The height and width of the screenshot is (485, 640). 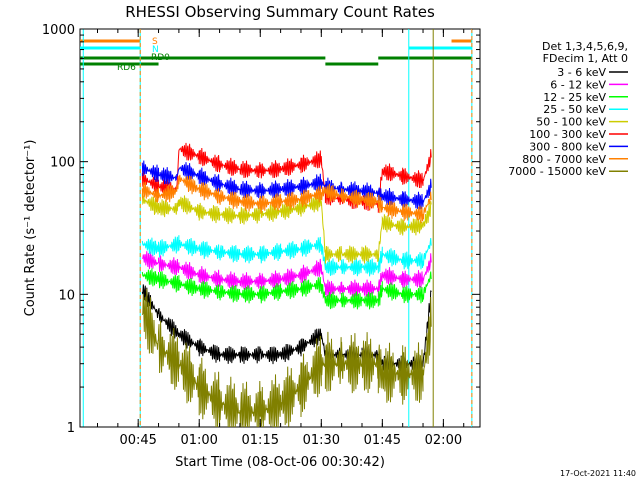 What do you see at coordinates (62, 163) in the screenshot?
I see `y-tick-label: 100` at bounding box center [62, 163].